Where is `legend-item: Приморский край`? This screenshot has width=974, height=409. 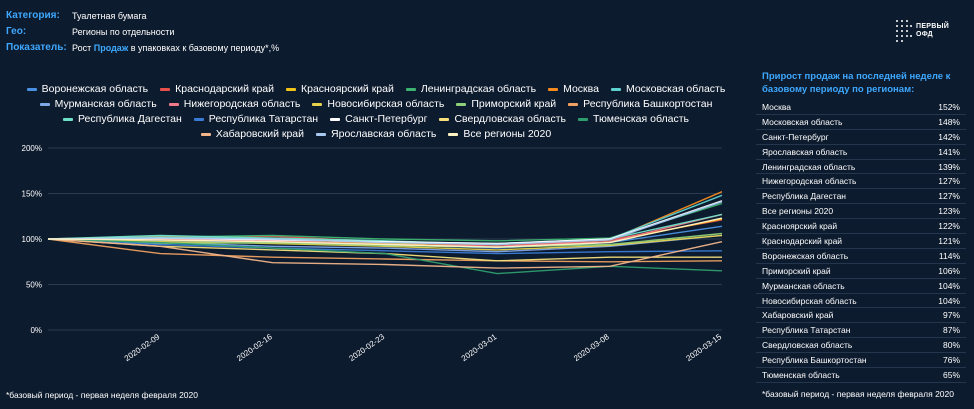
legend-item: Приморский край is located at coordinates (506, 104).